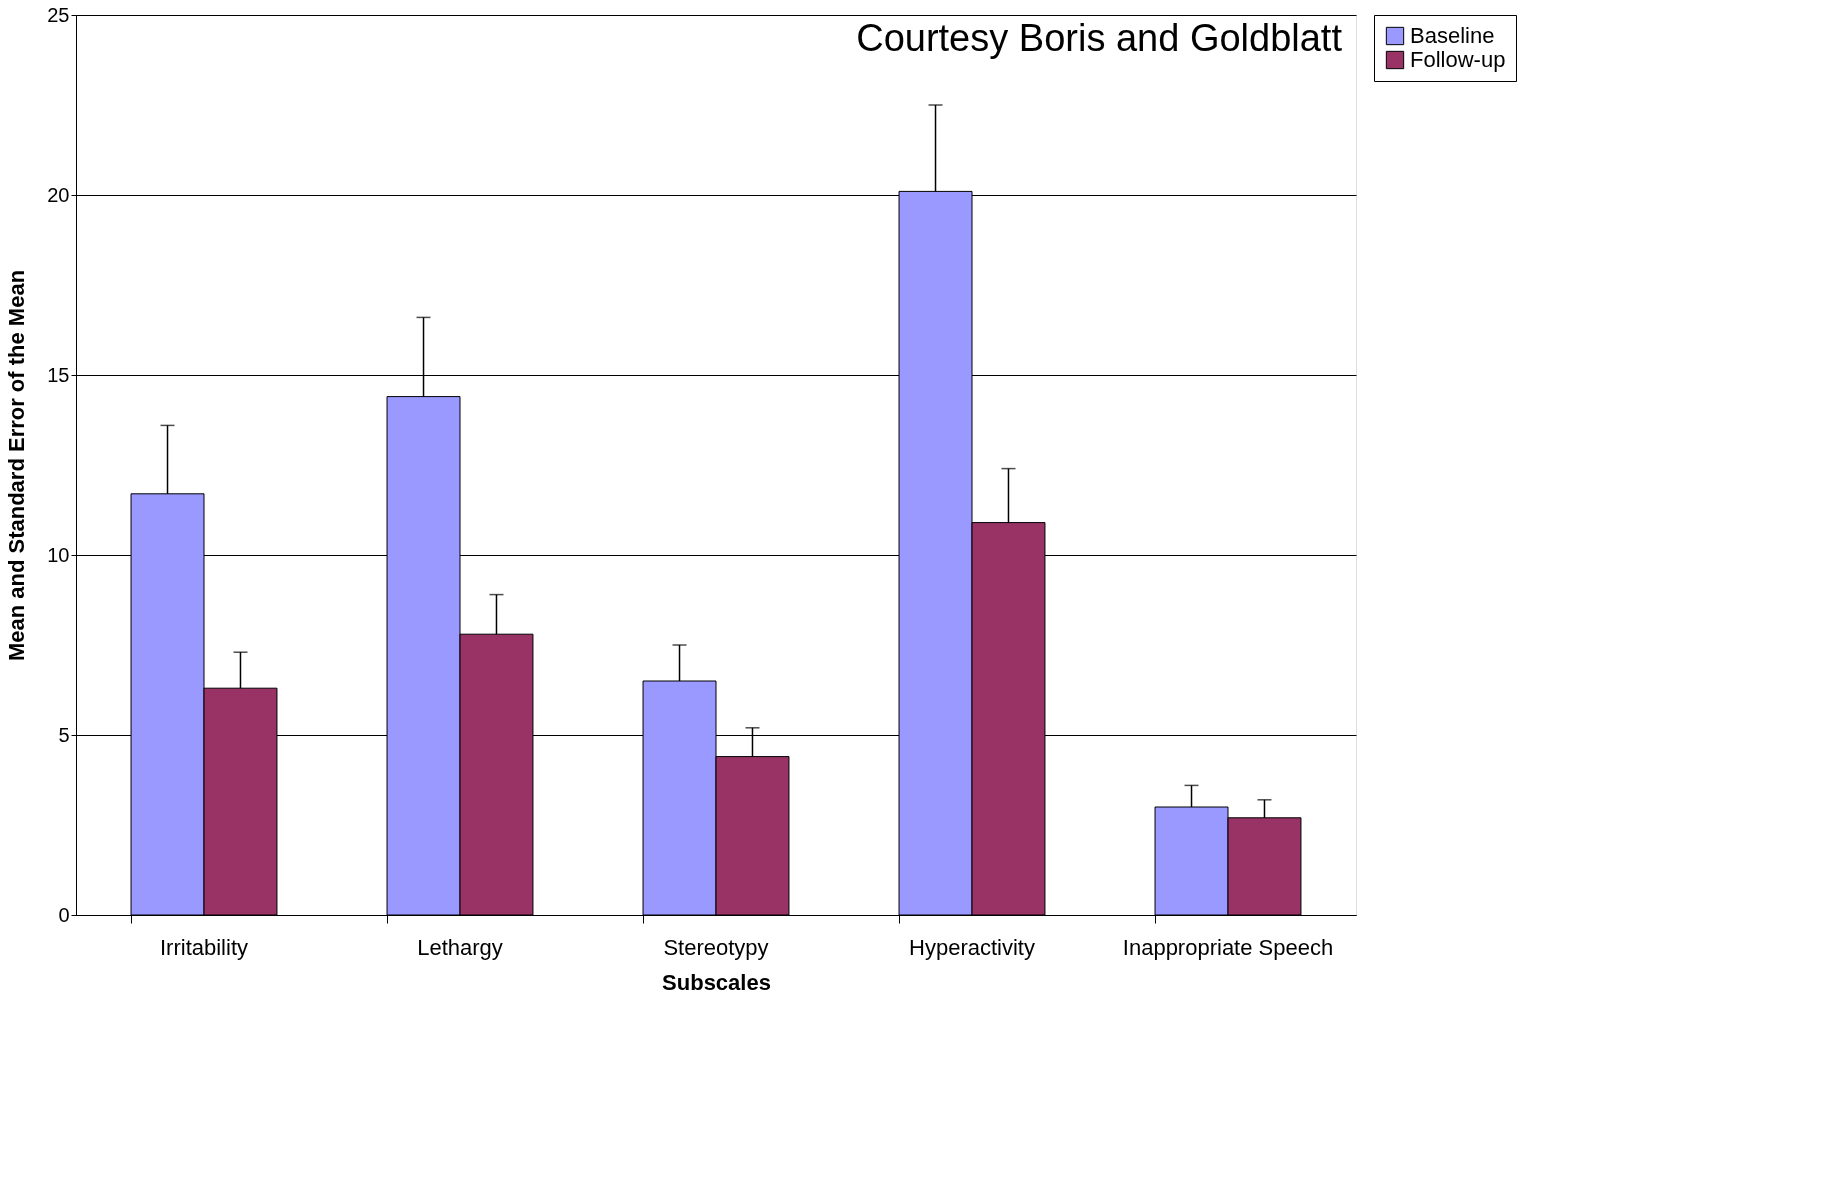  Describe the element at coordinates (58, 374) in the screenshot. I see `y-tick-label: 15` at that location.